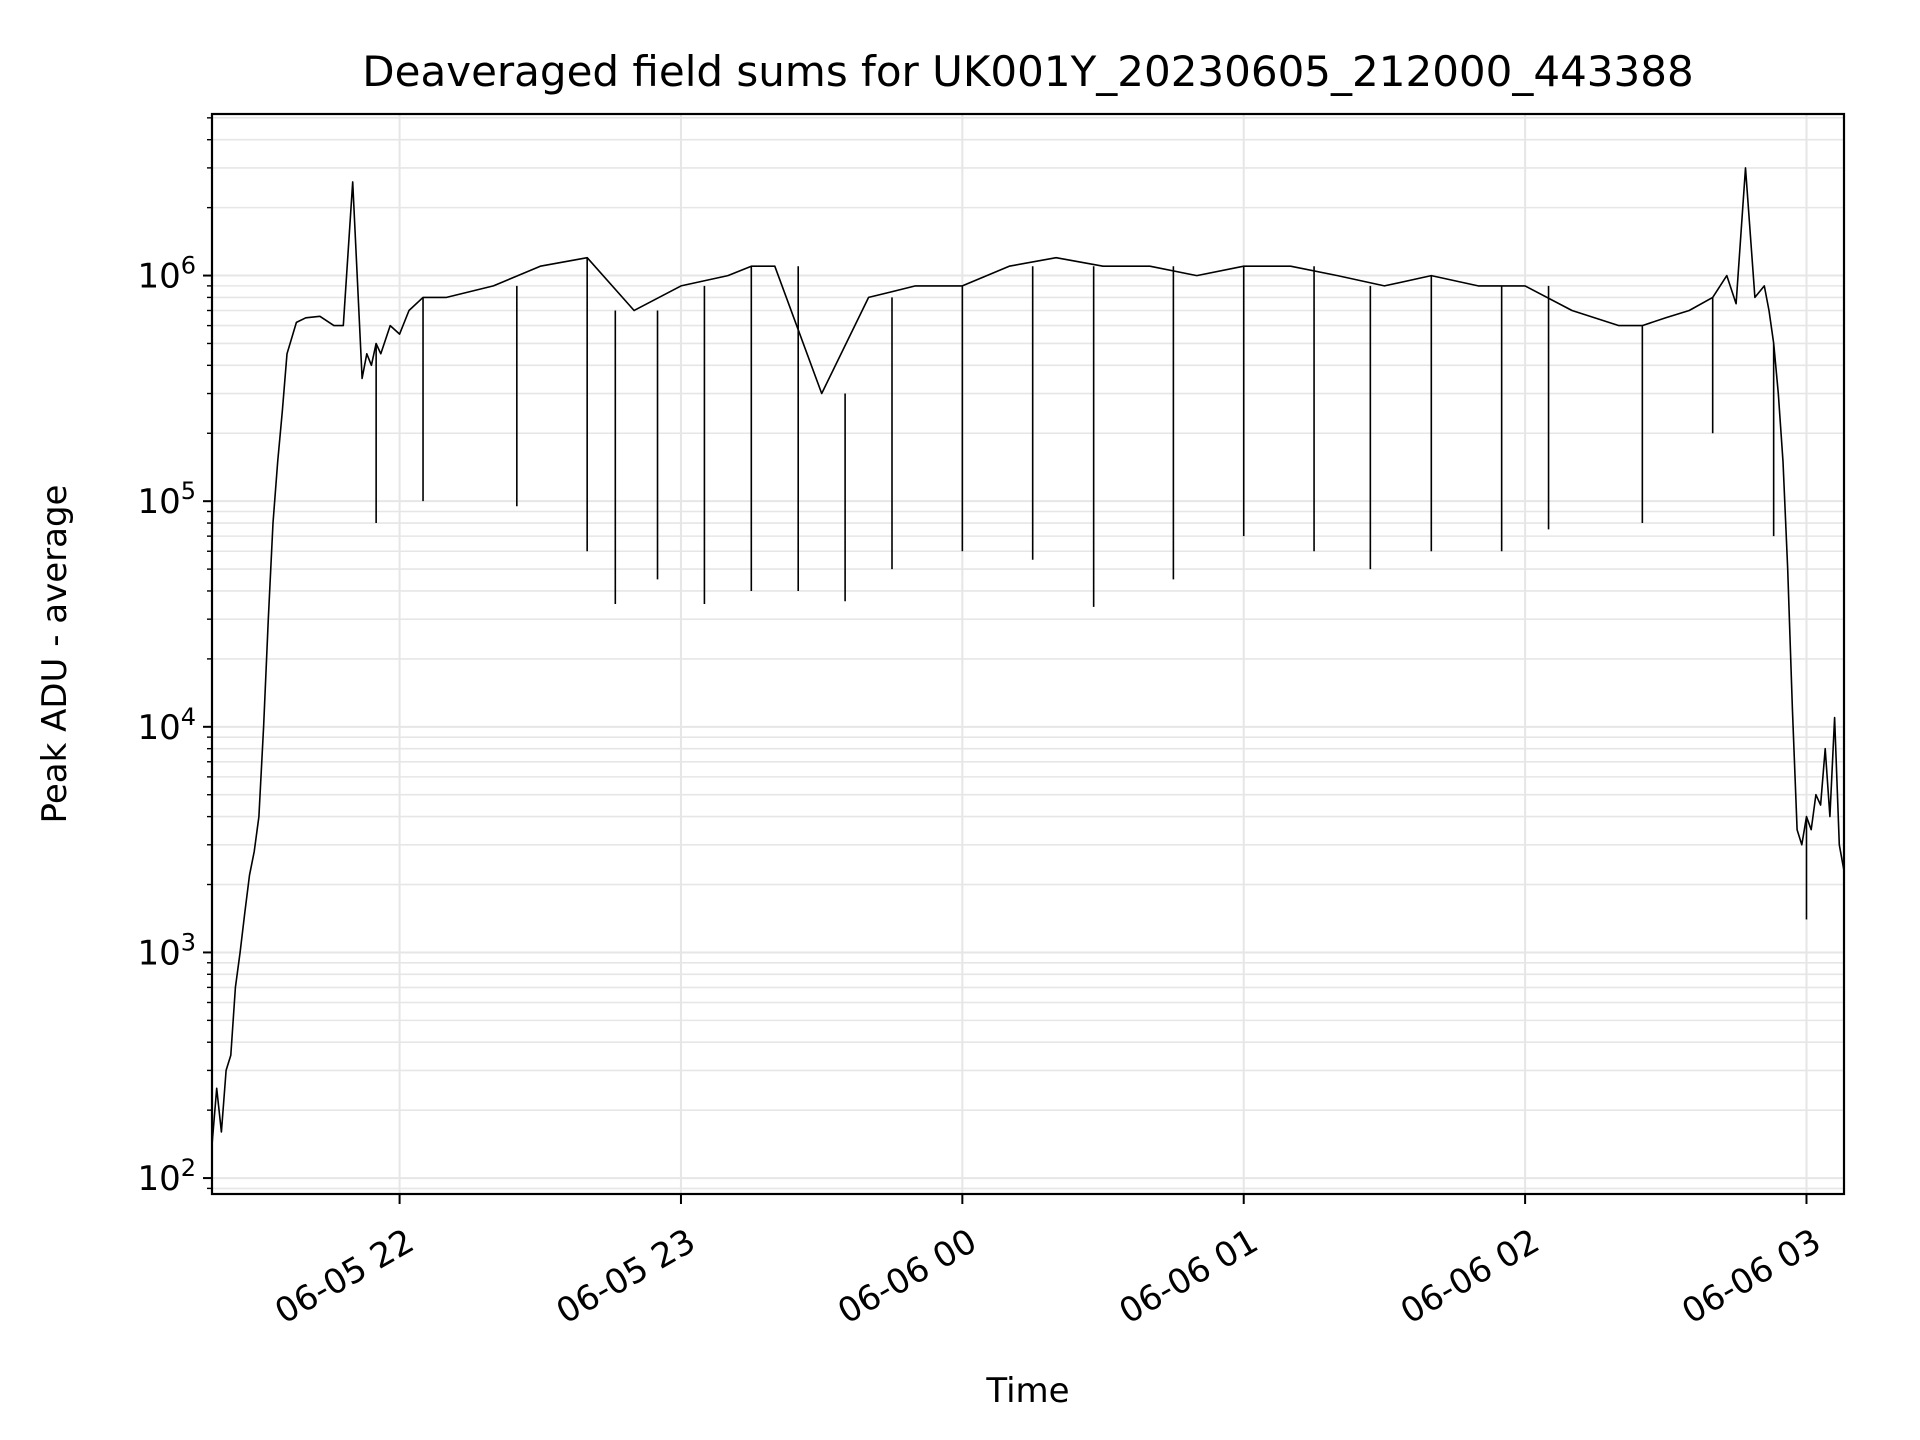 This screenshot has height=1440, width=1920. What do you see at coordinates (1027, 1391) in the screenshot?
I see `x-axis-label: Time` at bounding box center [1027, 1391].